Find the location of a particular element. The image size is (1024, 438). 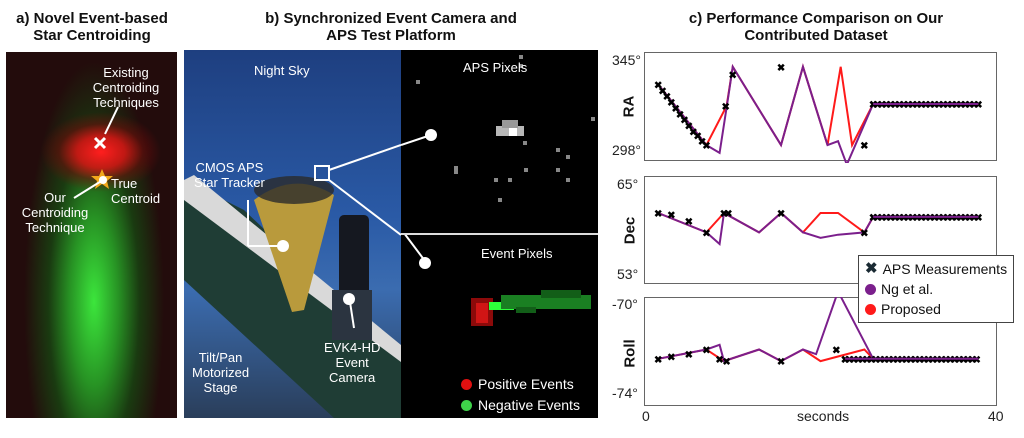

x-tick-40: 40 is located at coordinates (996, 416).